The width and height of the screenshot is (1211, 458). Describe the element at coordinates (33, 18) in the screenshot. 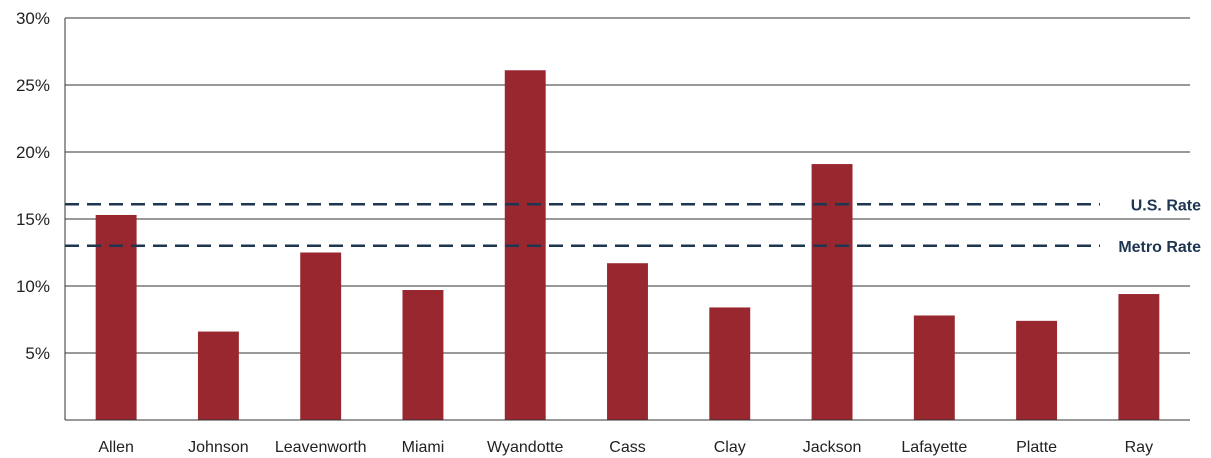

I see `y-tick-label: 30%` at that location.